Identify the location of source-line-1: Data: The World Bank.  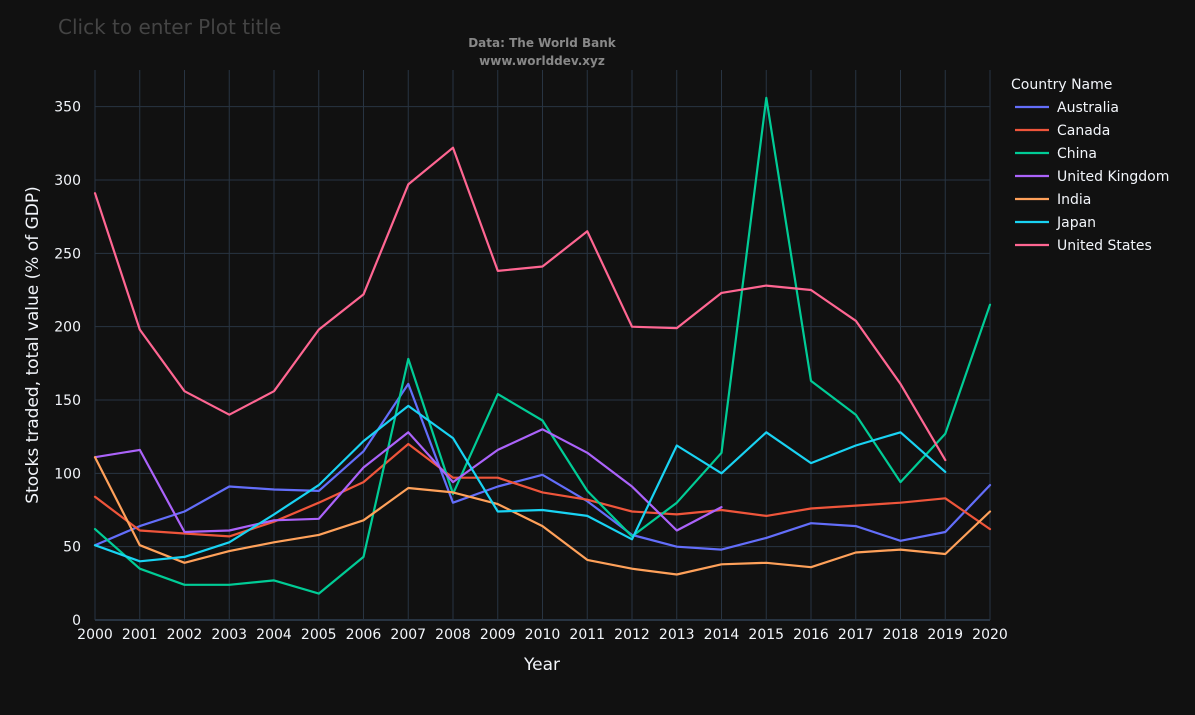
(542, 43).